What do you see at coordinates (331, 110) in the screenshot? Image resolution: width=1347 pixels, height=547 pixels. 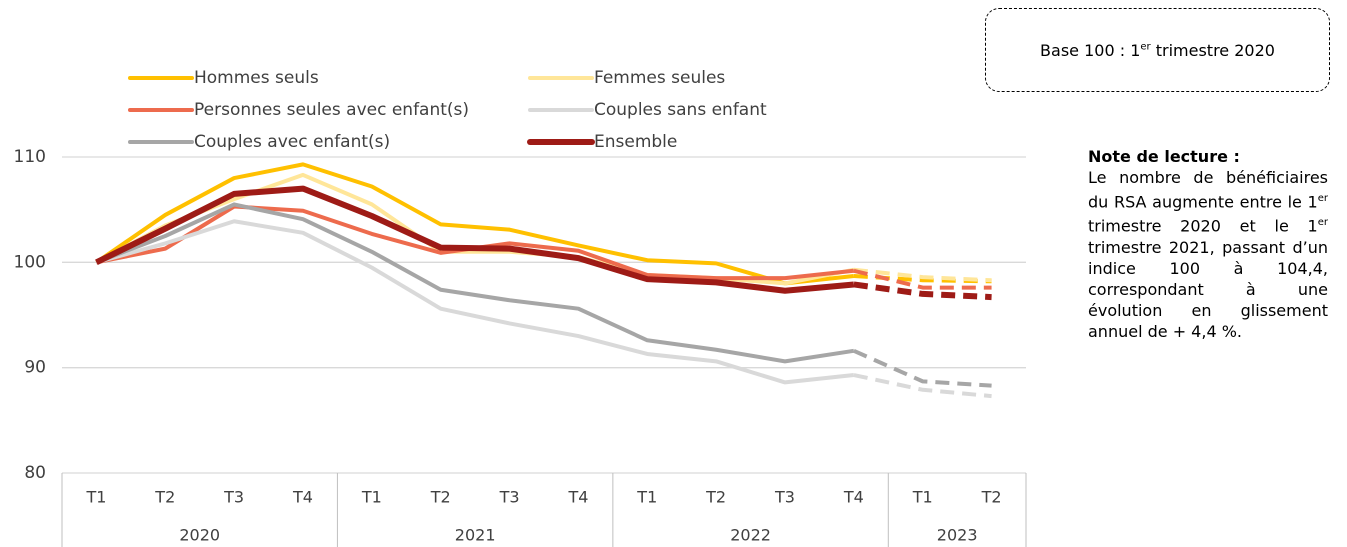 I see `legend-label: Personnes seules avec enfant(s)` at bounding box center [331, 110].